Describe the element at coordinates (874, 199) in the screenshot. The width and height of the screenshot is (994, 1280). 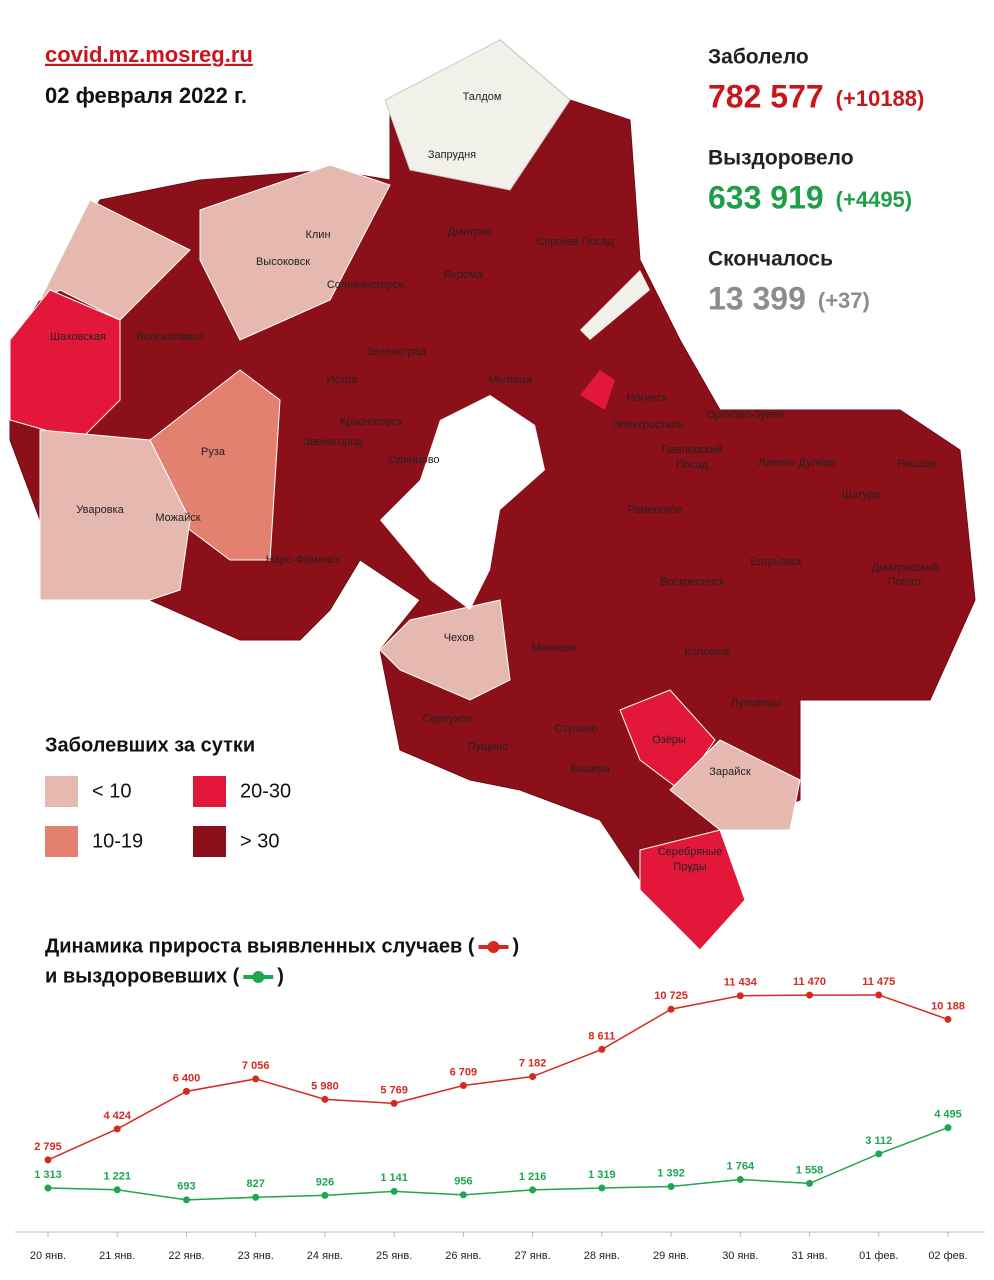
I see `stat-change: (+4495)` at that location.